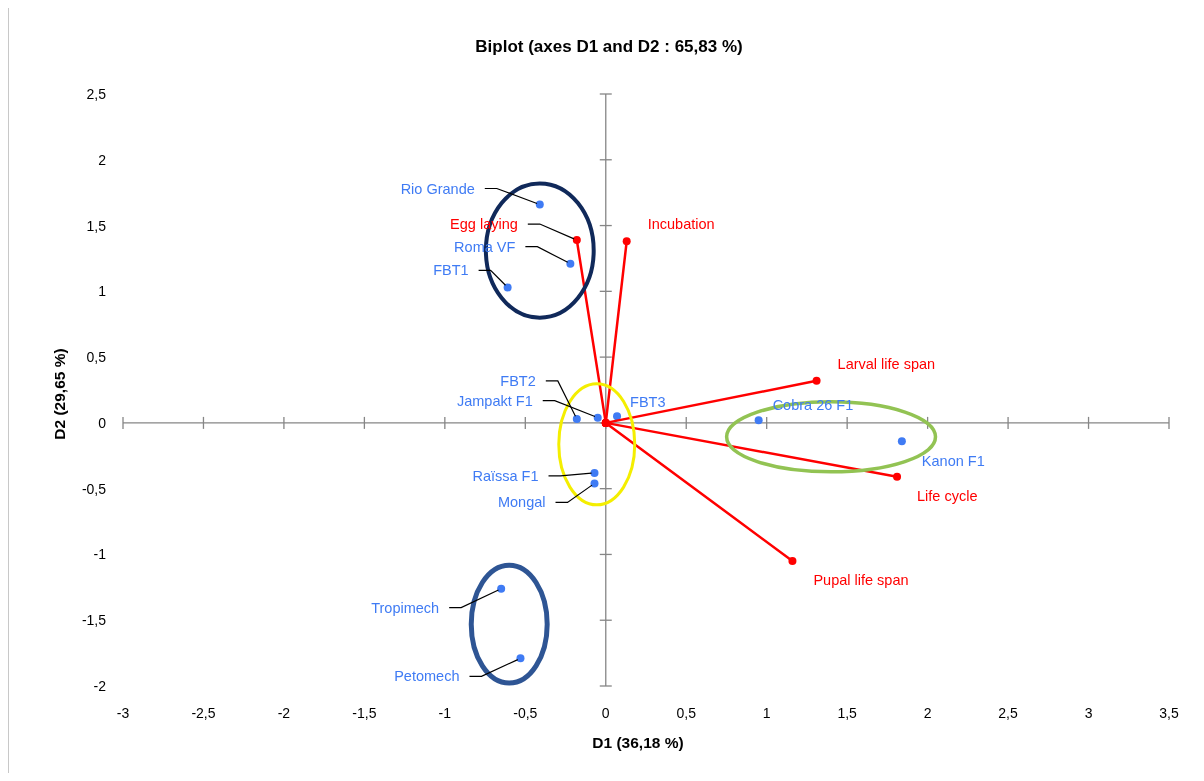 This screenshot has width=1204, height=781. What do you see at coordinates (94, 488) in the screenshot?
I see `y-tick-label: -0,5` at bounding box center [94, 488].